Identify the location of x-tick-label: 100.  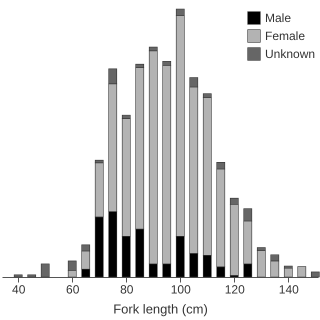
(181, 289).